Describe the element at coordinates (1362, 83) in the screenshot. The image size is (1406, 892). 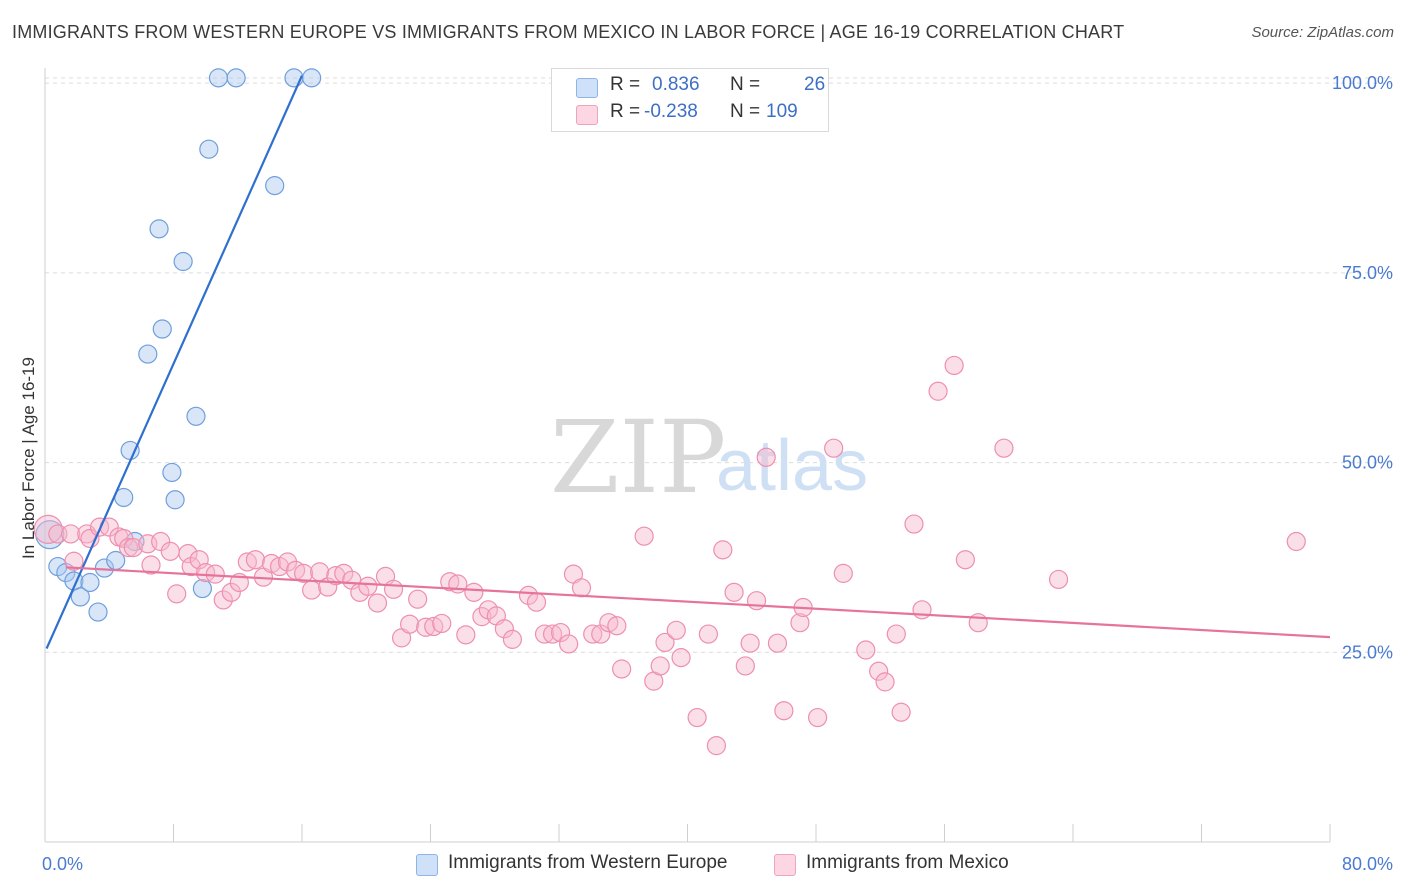
I see `y-tick-label: 100.0%` at that location.